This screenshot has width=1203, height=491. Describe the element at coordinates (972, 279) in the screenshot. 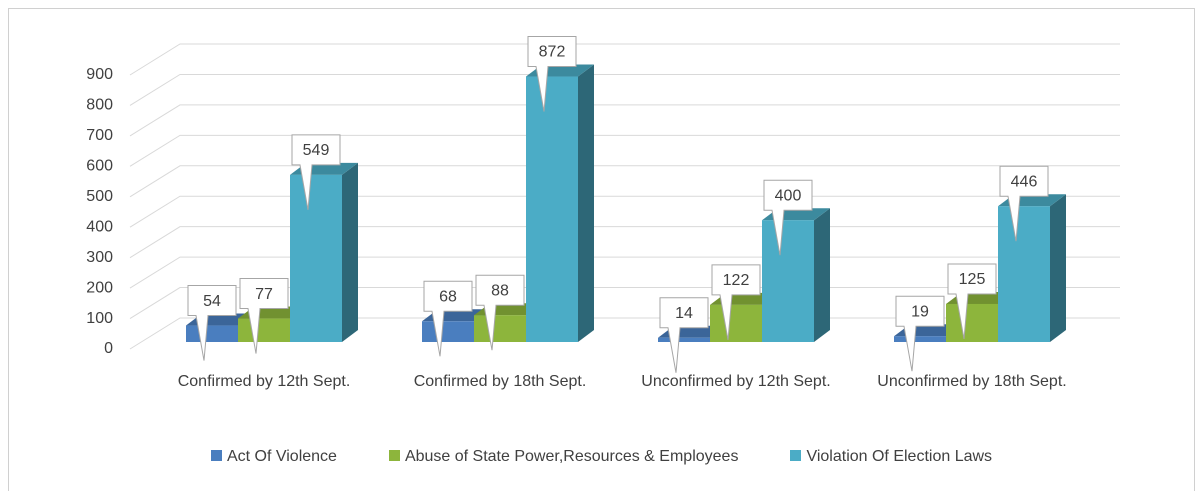

I see `data-label: 125` at that location.